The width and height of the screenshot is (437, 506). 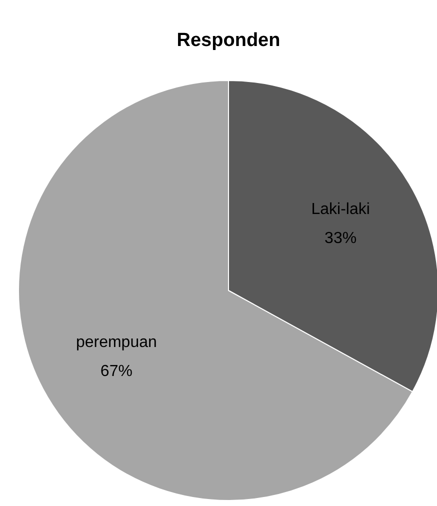 I want to click on data-label: 67%, so click(x=116, y=371).